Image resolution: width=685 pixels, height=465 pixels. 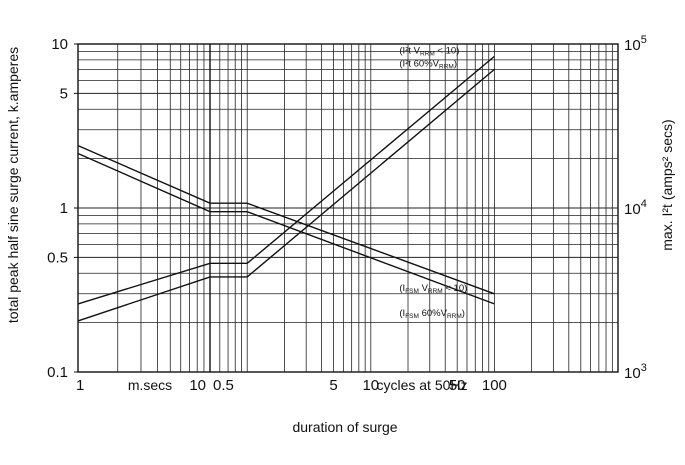 What do you see at coordinates (333, 385) in the screenshot?
I see `x-tick-label-cycles: 5` at bounding box center [333, 385].